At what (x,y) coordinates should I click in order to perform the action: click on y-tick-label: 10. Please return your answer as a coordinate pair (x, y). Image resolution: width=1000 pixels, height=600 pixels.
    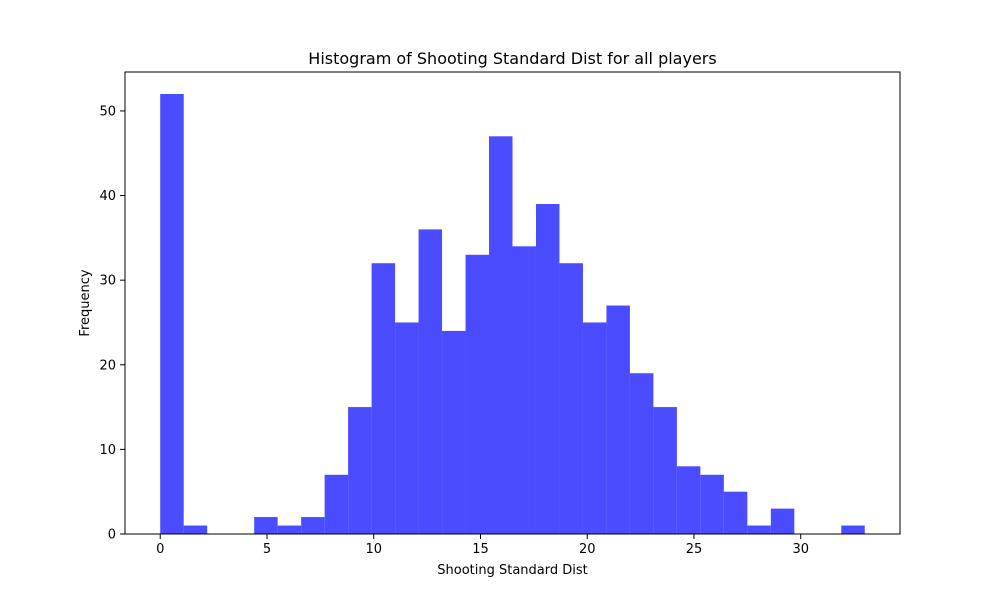
    Looking at the image, I should click on (107, 450).